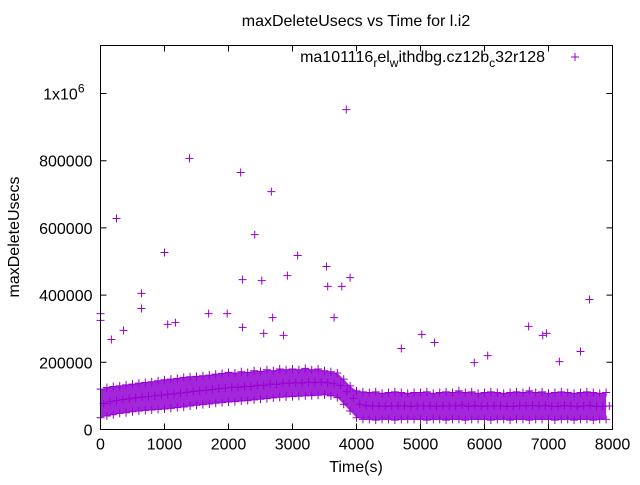 The width and height of the screenshot is (640, 485). I want to click on y-tick-label: 600000, so click(65, 229).